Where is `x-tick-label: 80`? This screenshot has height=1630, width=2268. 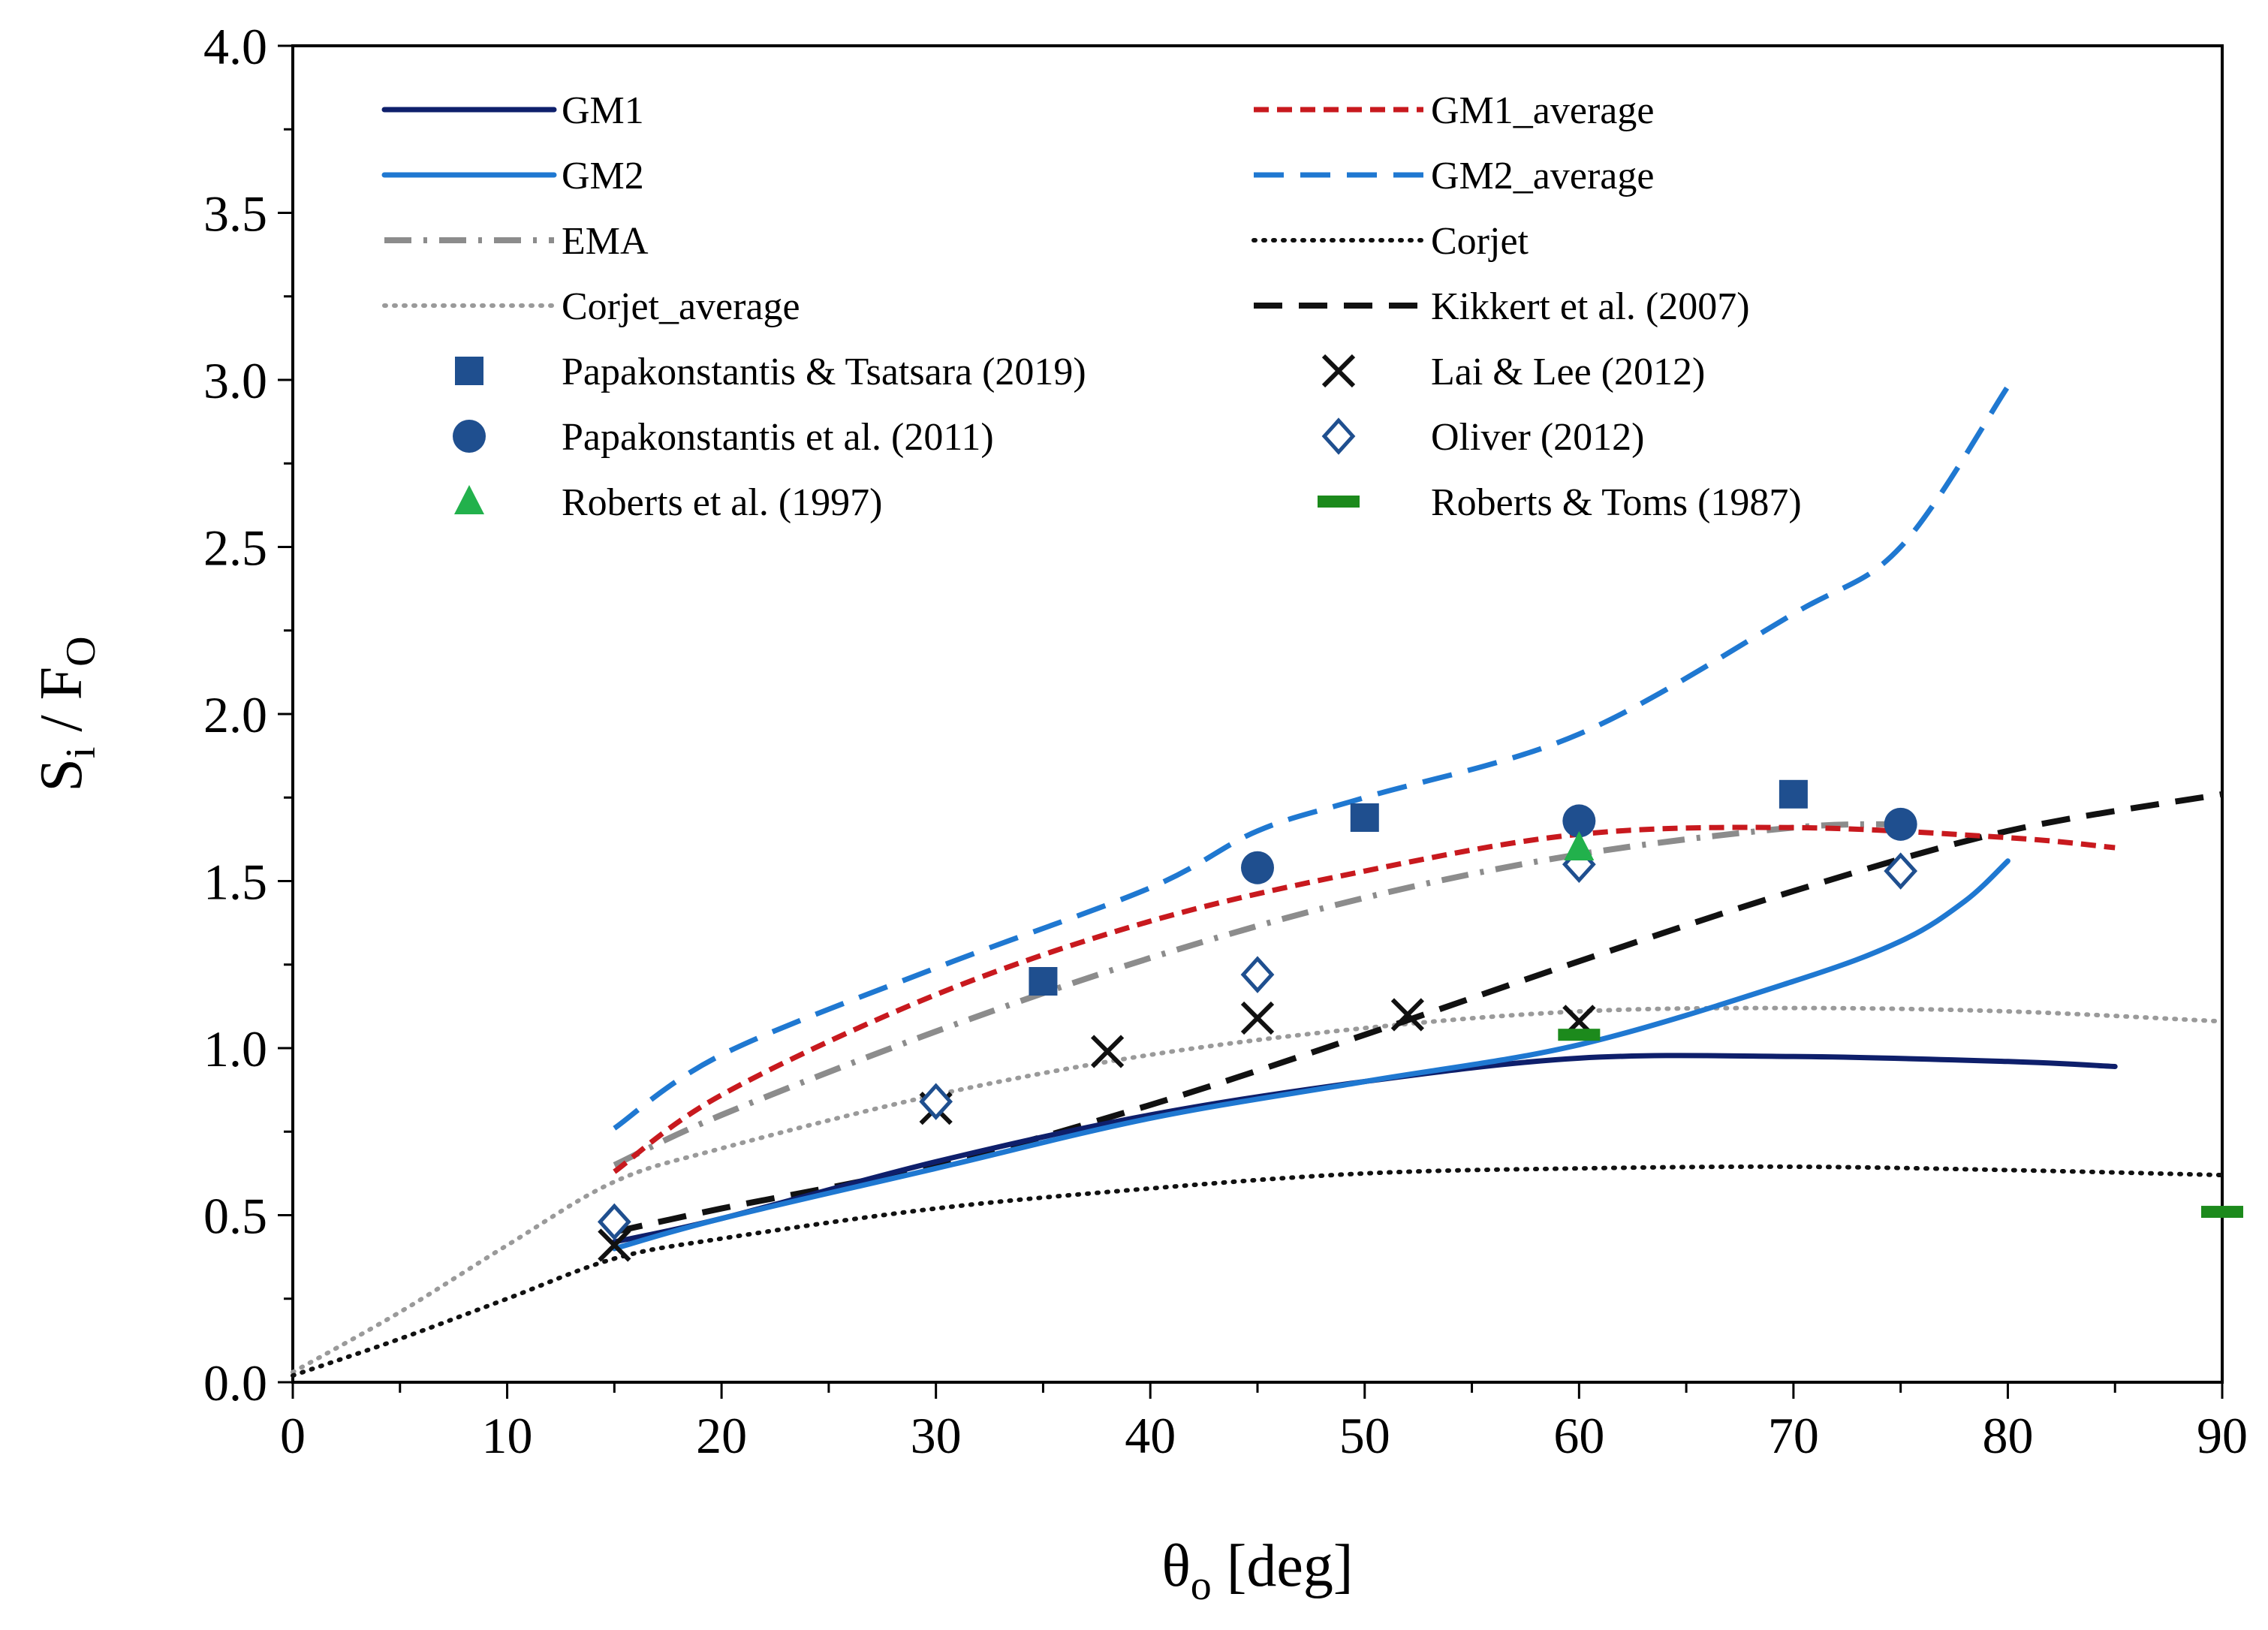
x-tick-label: 80 is located at coordinates (2008, 1435).